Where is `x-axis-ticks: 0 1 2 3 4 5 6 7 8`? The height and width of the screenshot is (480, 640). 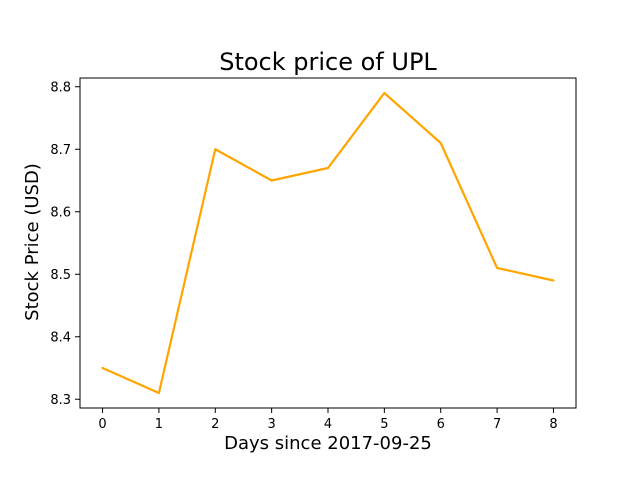 x-axis-ticks: 0 1 2 3 4 5 6 7 8 is located at coordinates (328, 420).